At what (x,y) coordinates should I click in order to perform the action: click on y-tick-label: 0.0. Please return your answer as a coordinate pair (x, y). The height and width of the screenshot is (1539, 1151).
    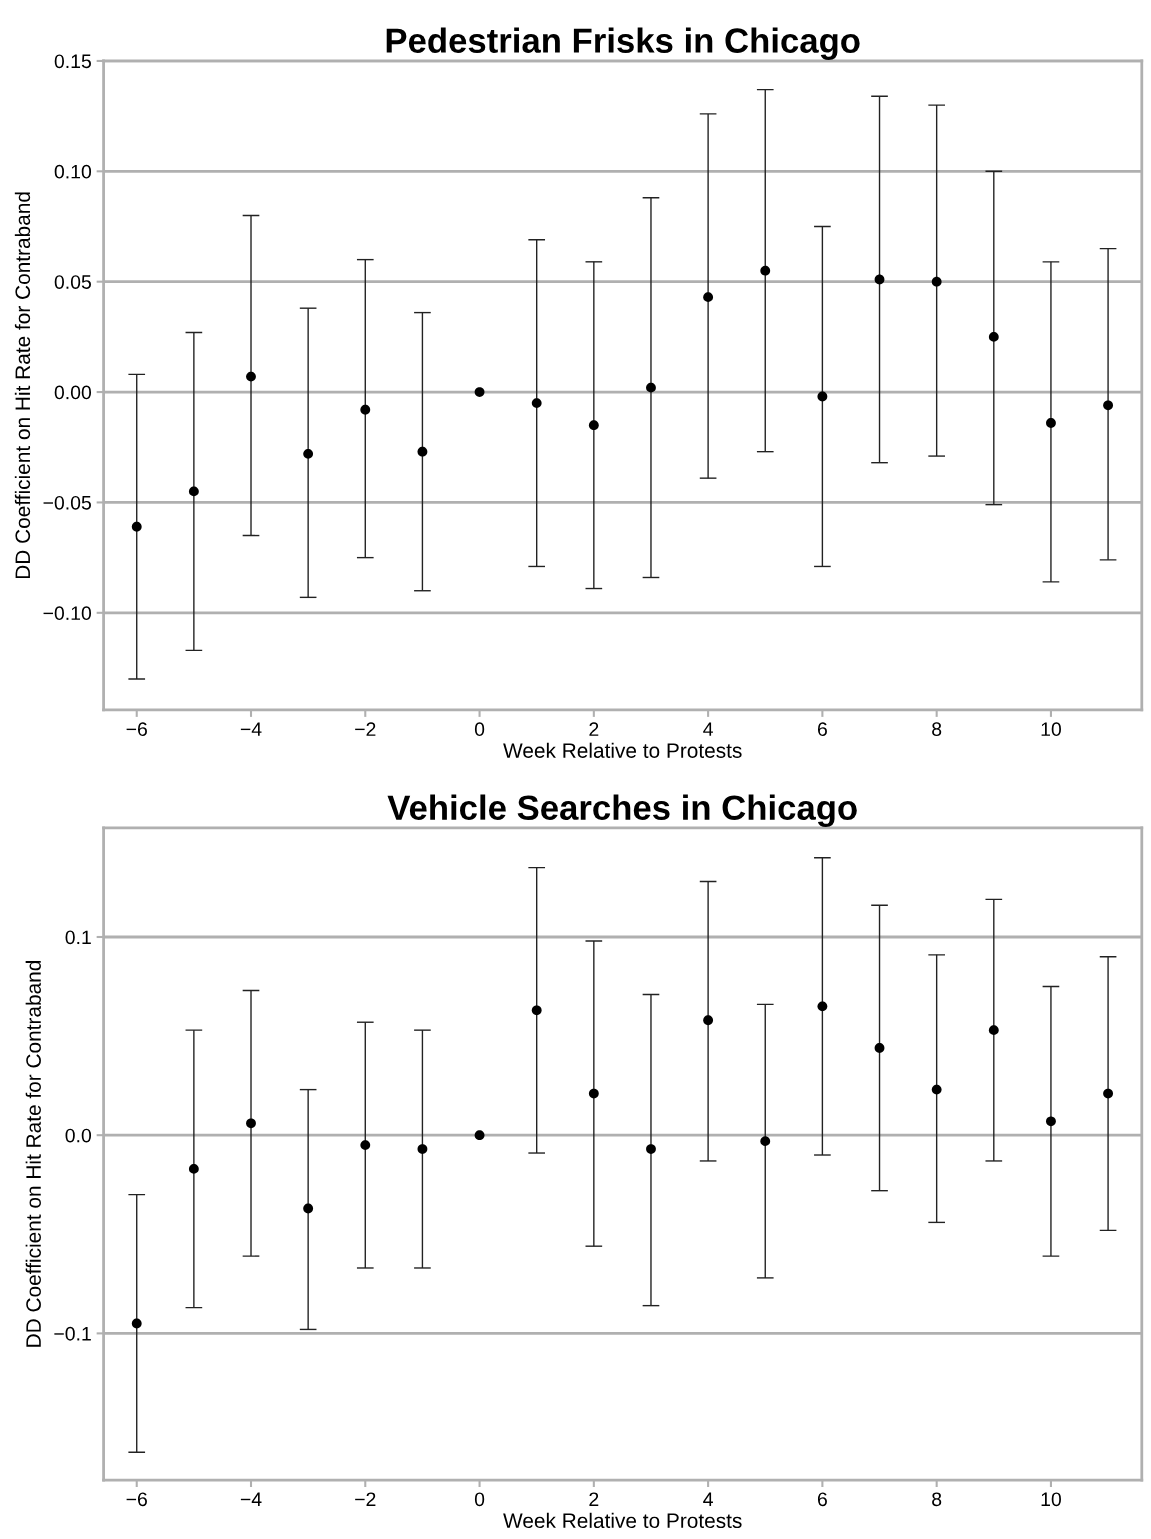
    Looking at the image, I should click on (78, 1135).